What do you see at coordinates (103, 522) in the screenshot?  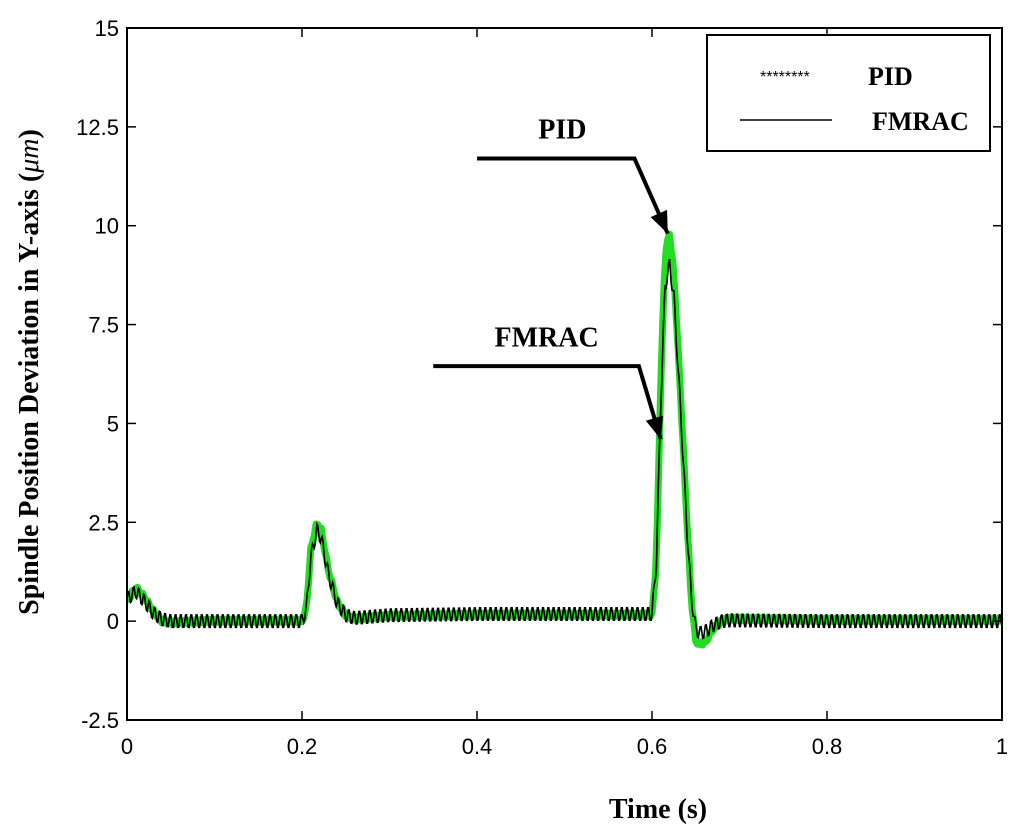 I see `y-tick-label: 2.5` at bounding box center [103, 522].